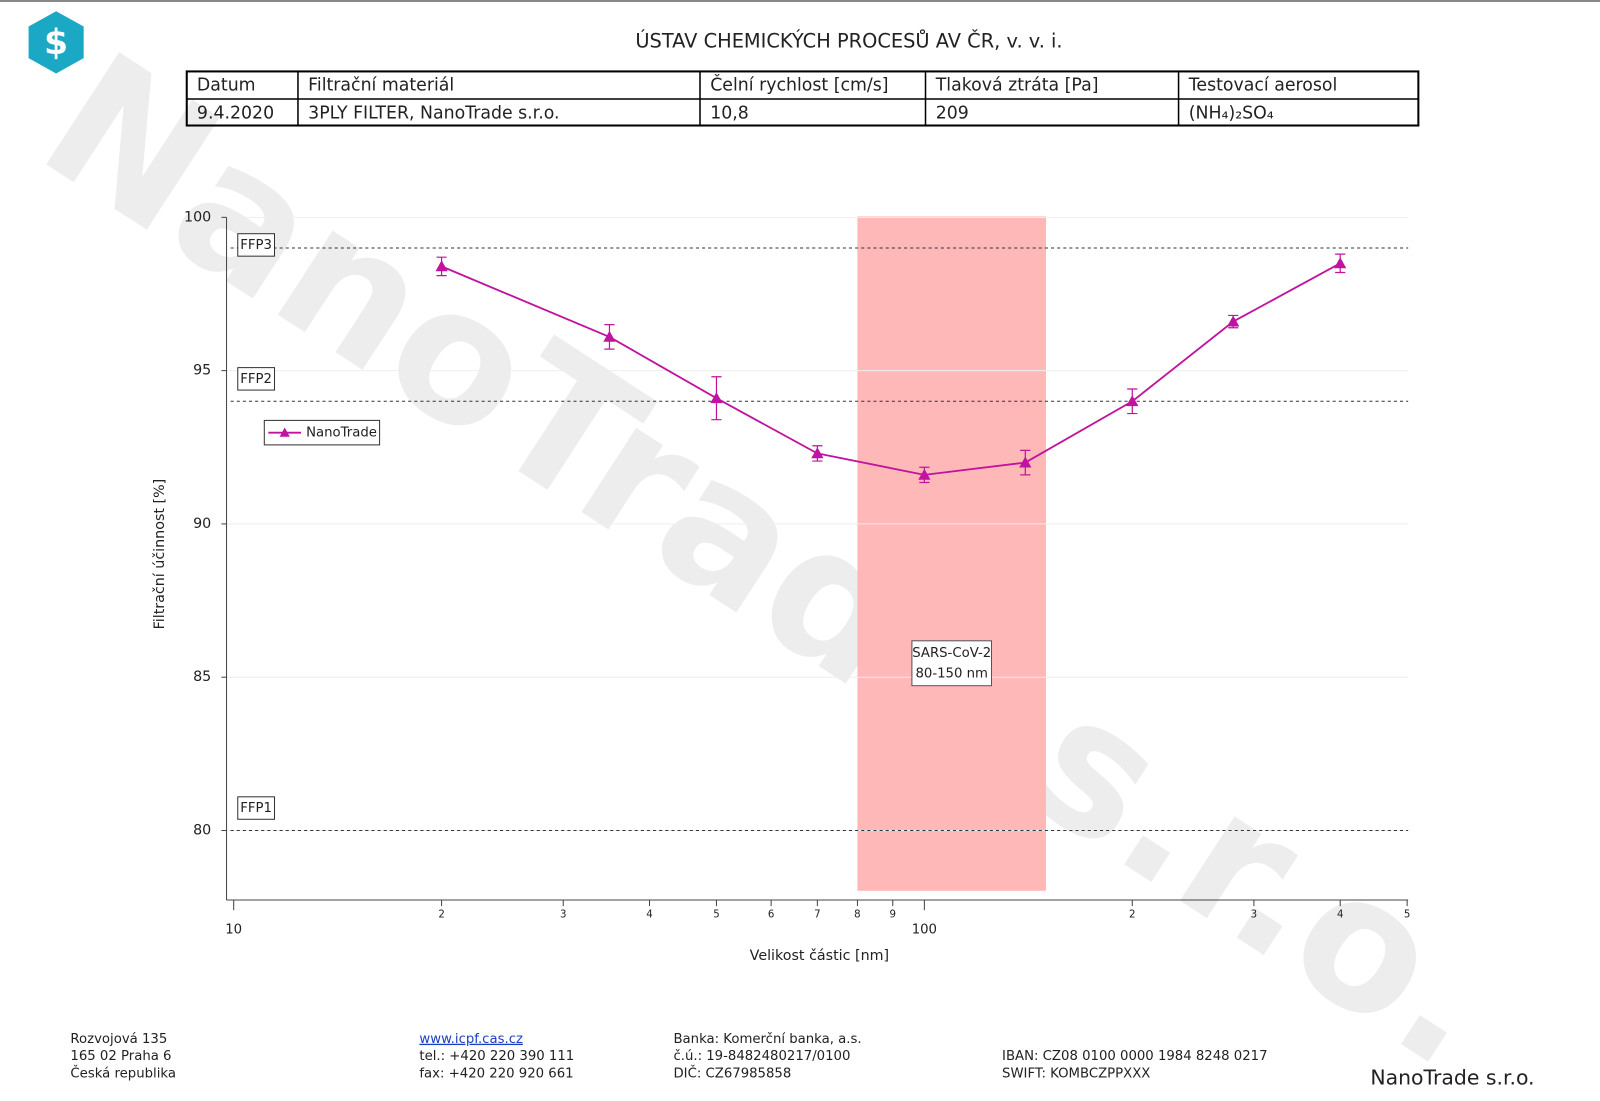 The image size is (1600, 1101). What do you see at coordinates (1231, 113) in the screenshot?
I see `table-cell: (NH₄)₂SO₄` at bounding box center [1231, 113].